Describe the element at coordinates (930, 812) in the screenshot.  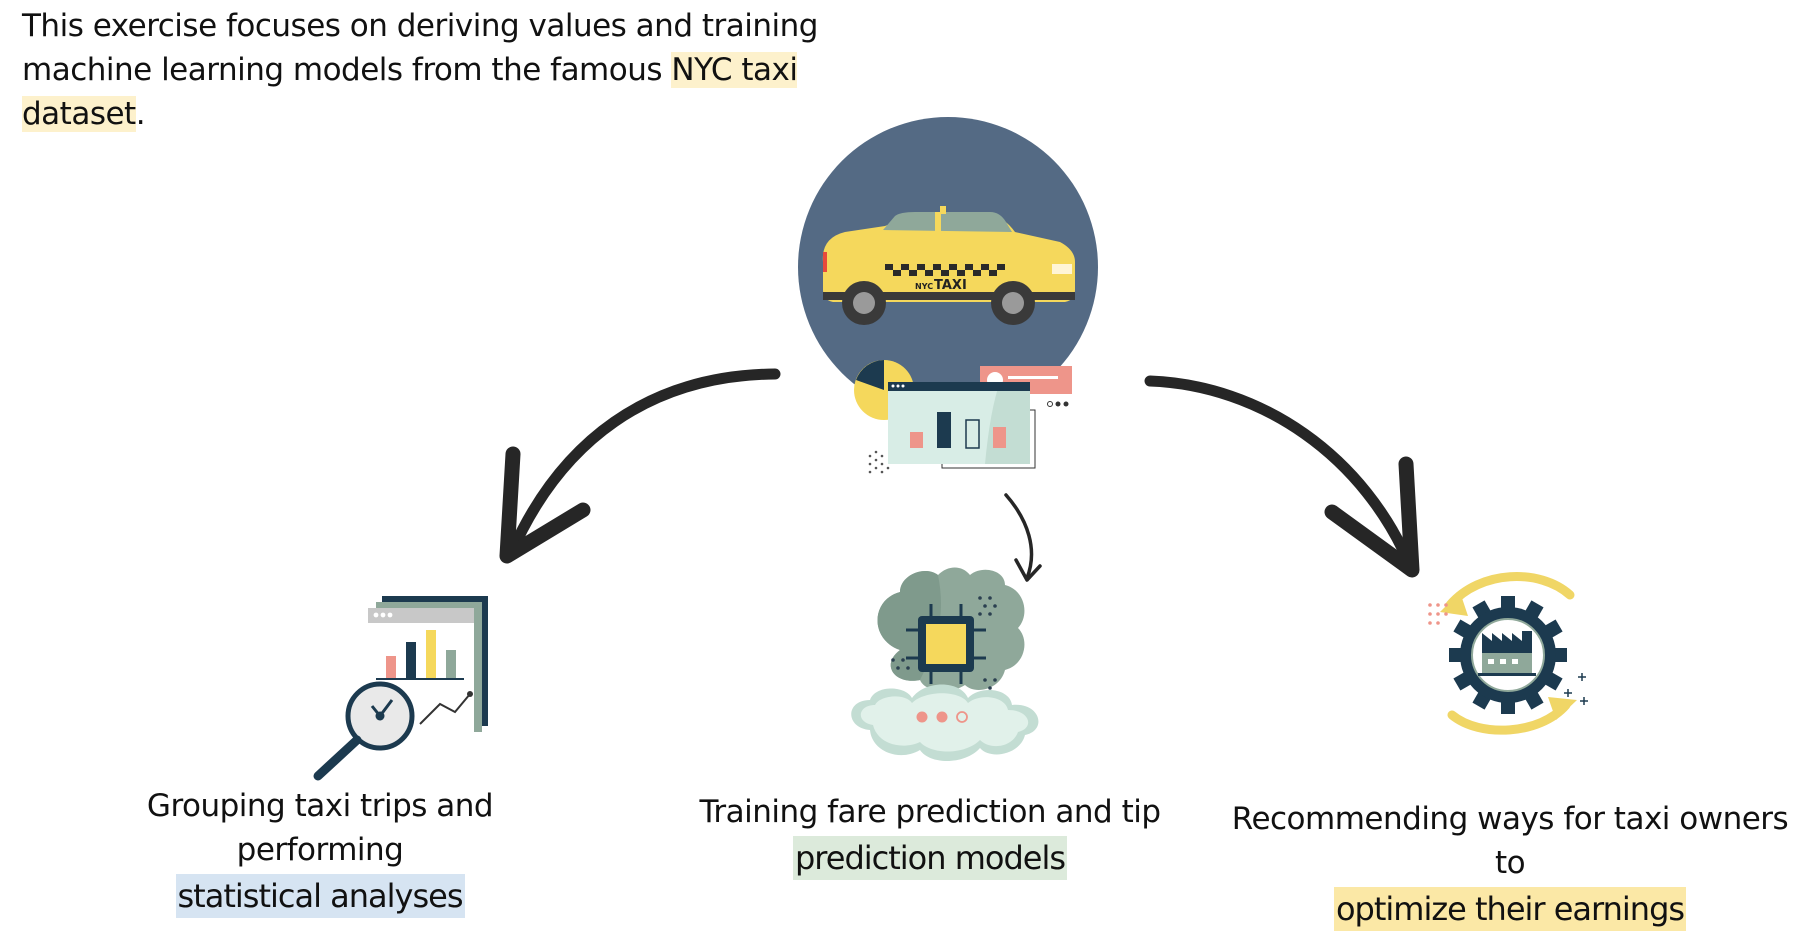
I see `caption-center-text: Training fare prediction and tip` at that location.